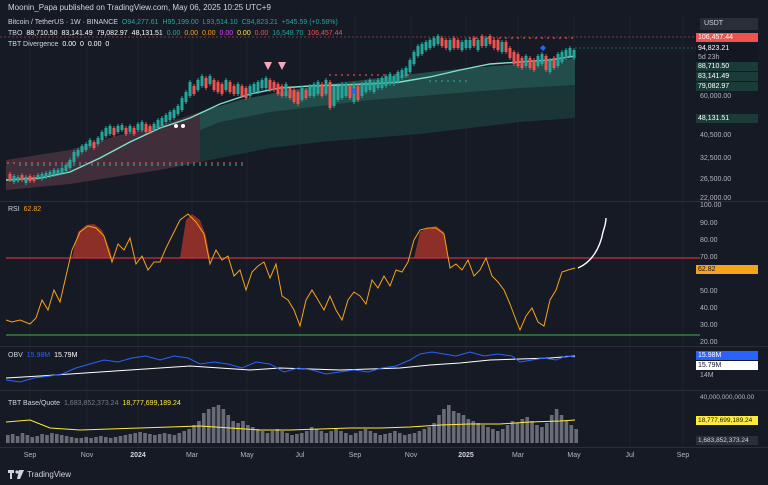 This screenshot has height=485, width=768. What do you see at coordinates (261, 33) in the screenshot?
I see `tbo-v9: 0.00` at bounding box center [261, 33].